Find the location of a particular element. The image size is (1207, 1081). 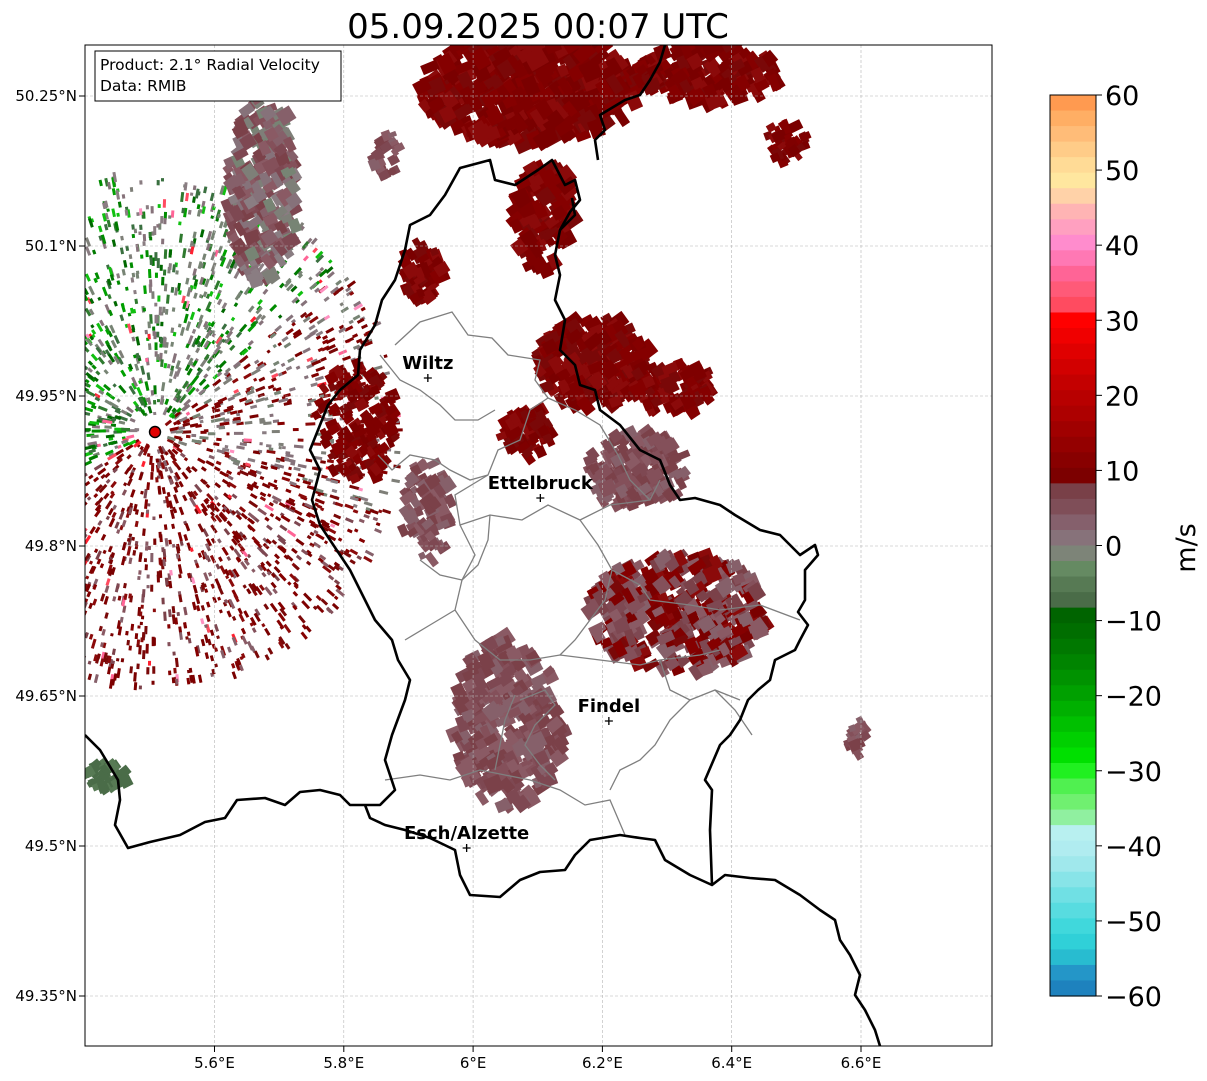

city-label: Ettelbruck is located at coordinates (541, 483).